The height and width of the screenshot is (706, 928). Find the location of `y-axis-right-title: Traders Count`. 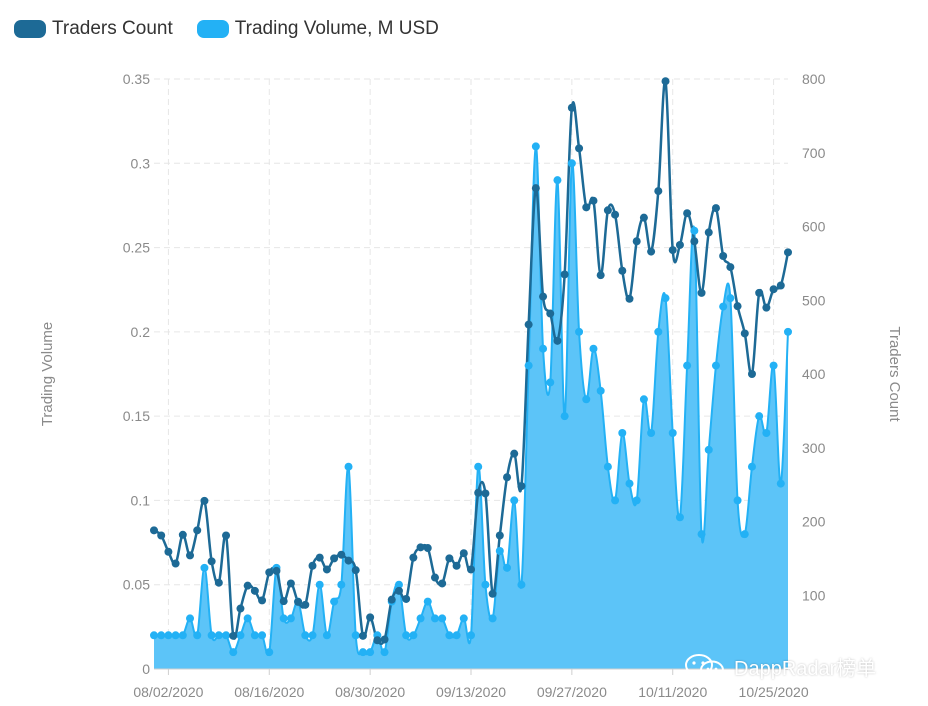

y-axis-right-title: Traders Count is located at coordinates (894, 374).